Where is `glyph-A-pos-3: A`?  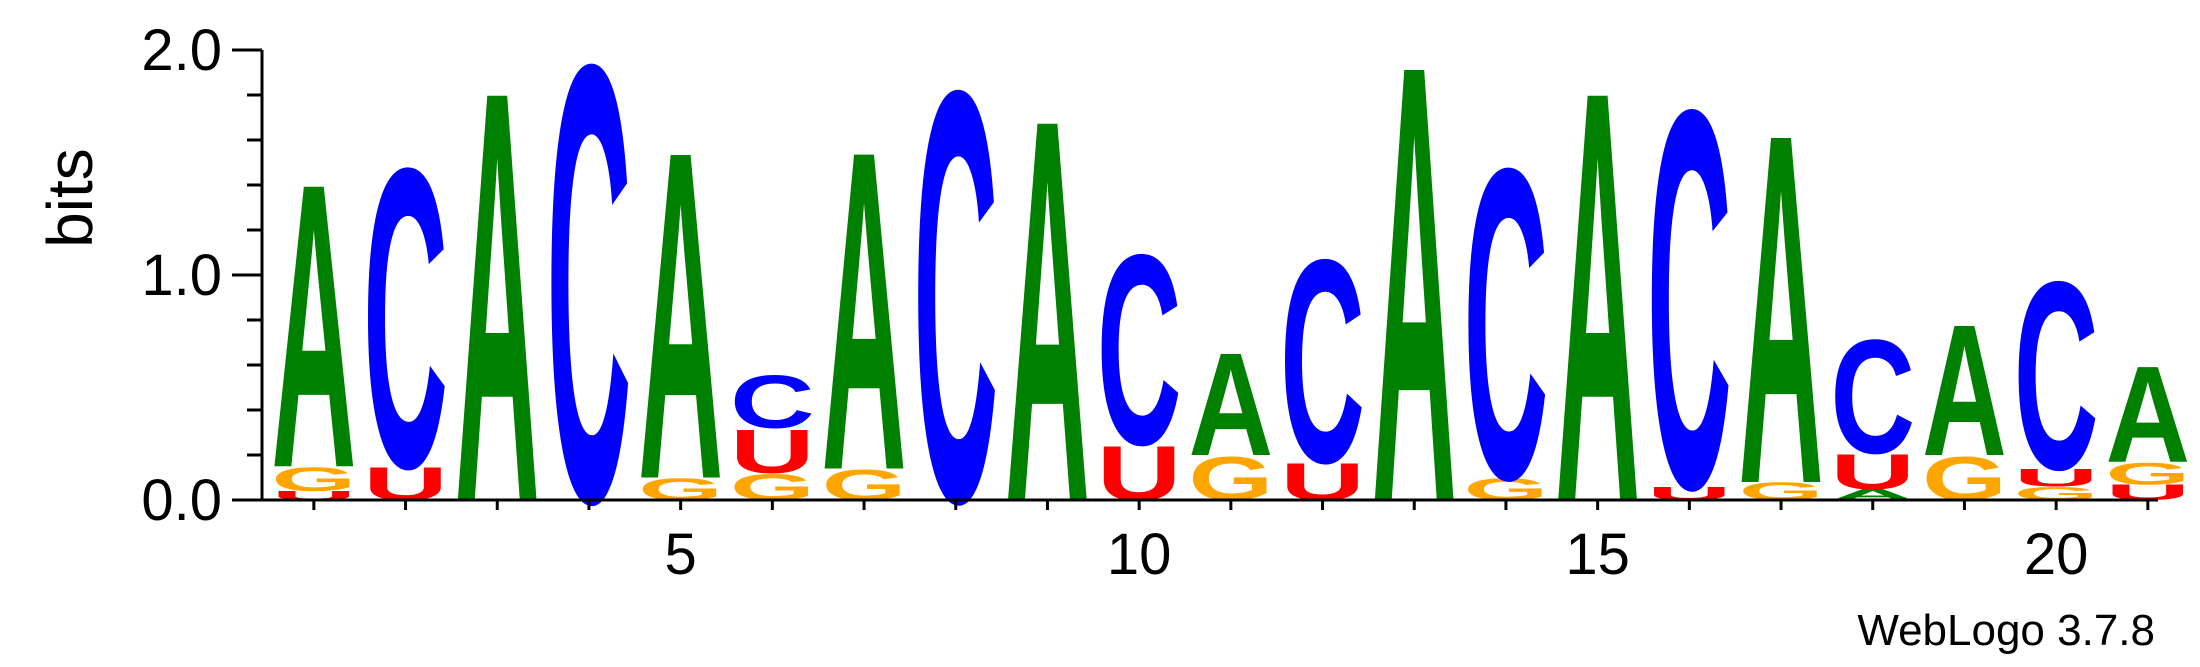
glyph-A-pos-3: A is located at coordinates (497, 312).